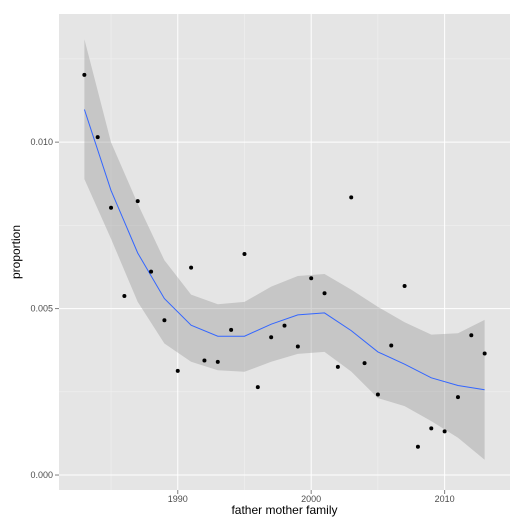 The image size is (525, 525). Describe the element at coordinates (41, 142) in the screenshot. I see `y-tick-label: 0.010` at that location.